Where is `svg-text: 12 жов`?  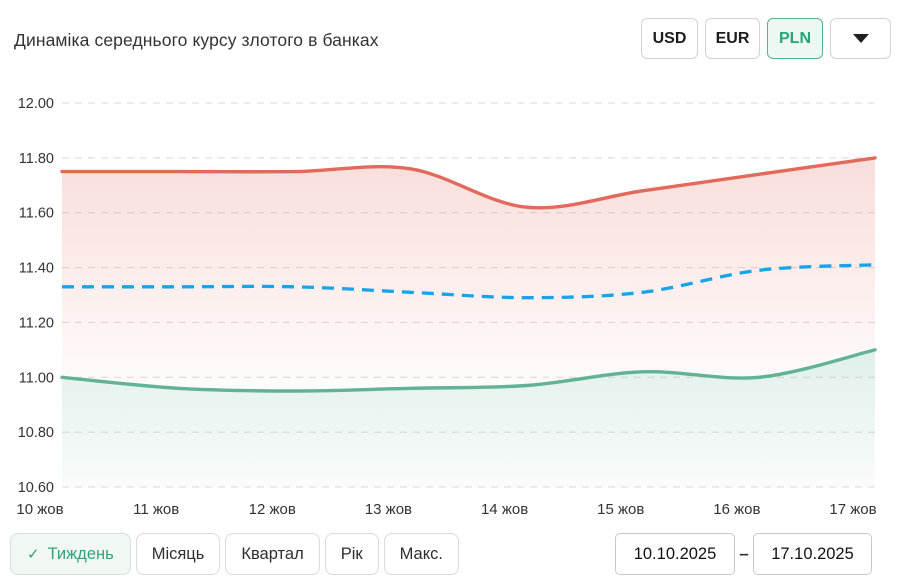 svg-text: 12 жов is located at coordinates (272, 509).